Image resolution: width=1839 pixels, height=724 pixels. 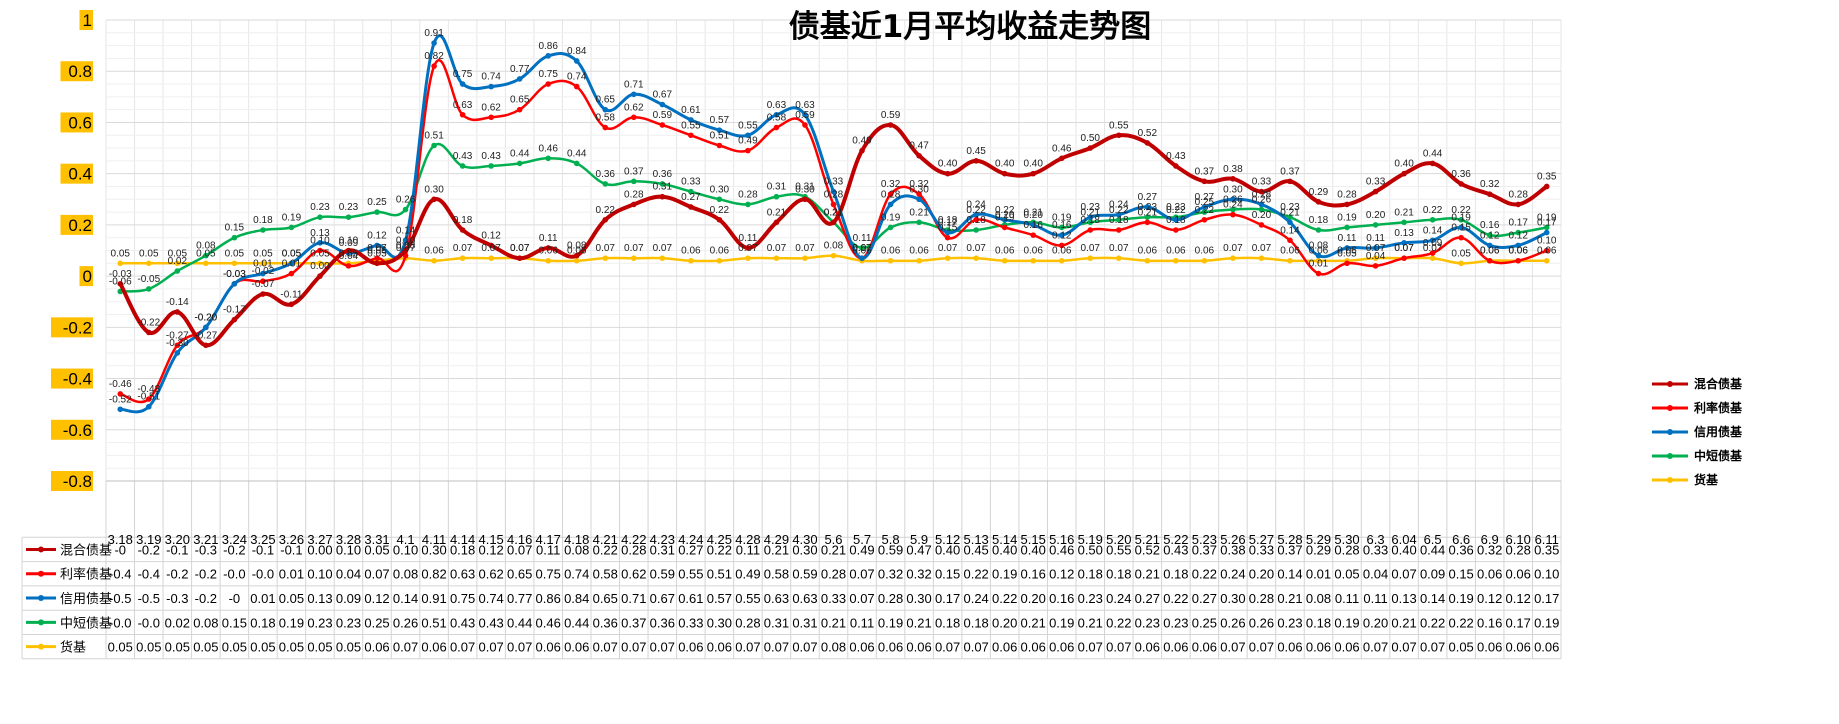 What do you see at coordinates (1403, 598) in the screenshot?
I see `table-cell: 0.13` at bounding box center [1403, 598].